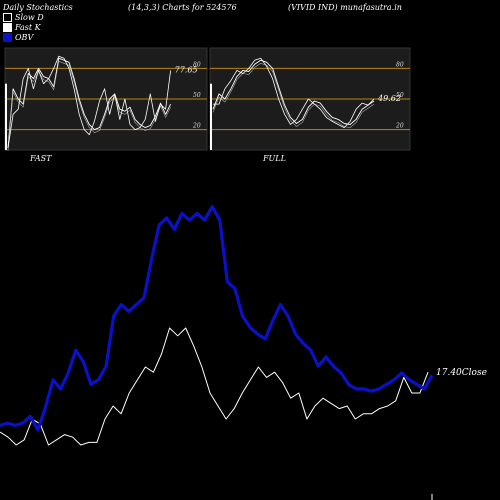 Image resolution: width=500 pixels, height=500 pixels. I want to click on full-series-fast-k, so click(294, 92).